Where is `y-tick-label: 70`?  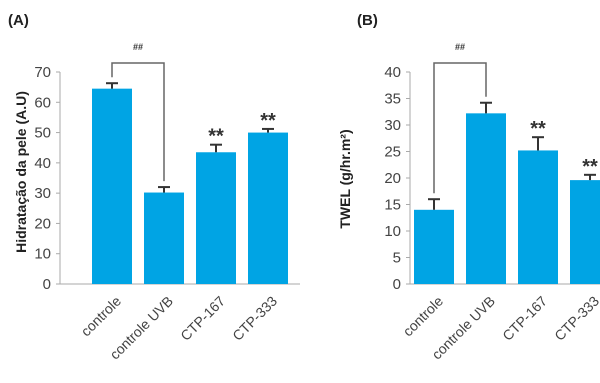
y-tick-label: 70 is located at coordinates (42, 72).